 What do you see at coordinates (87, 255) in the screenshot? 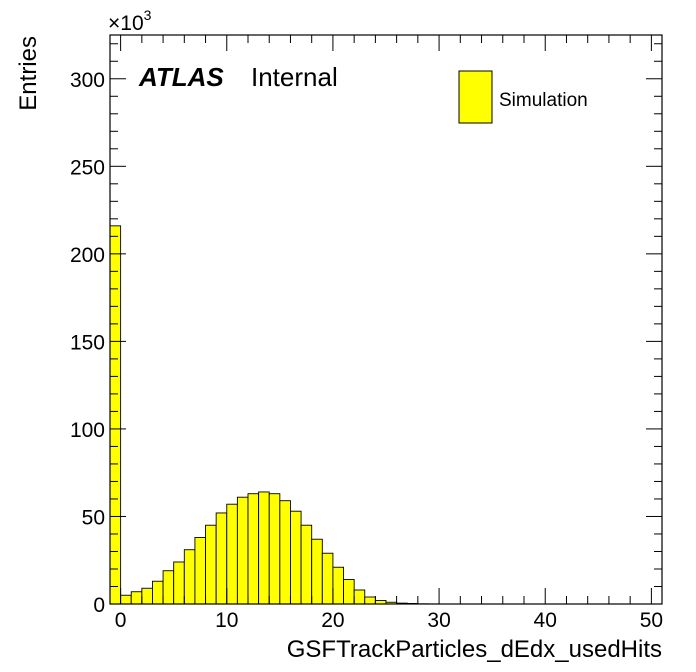
I see `y-tick-label: 200` at bounding box center [87, 255].